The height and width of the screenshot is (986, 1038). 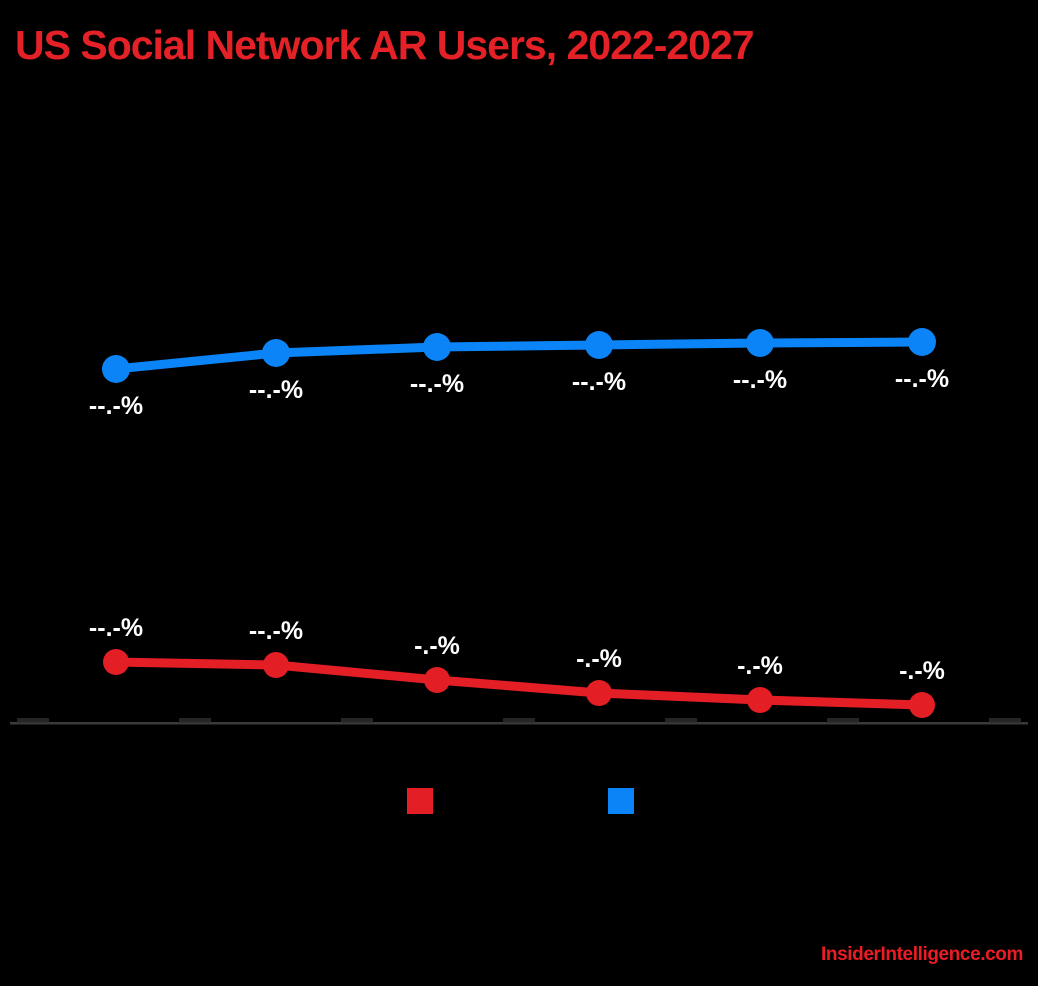 I want to click on blue-series-line, so click(x=519, y=355).